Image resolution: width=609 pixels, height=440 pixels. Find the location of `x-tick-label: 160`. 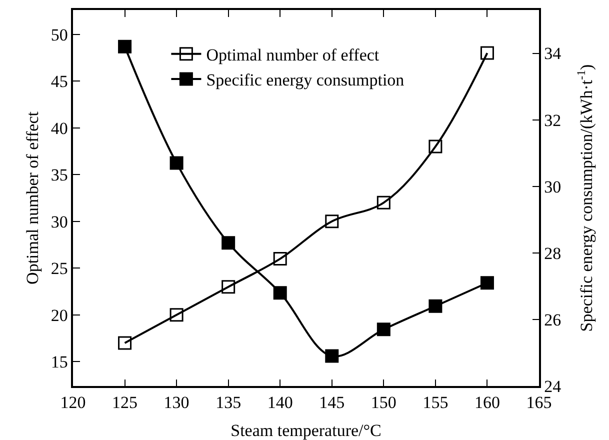

x-tick-label: 160 is located at coordinates (487, 402).